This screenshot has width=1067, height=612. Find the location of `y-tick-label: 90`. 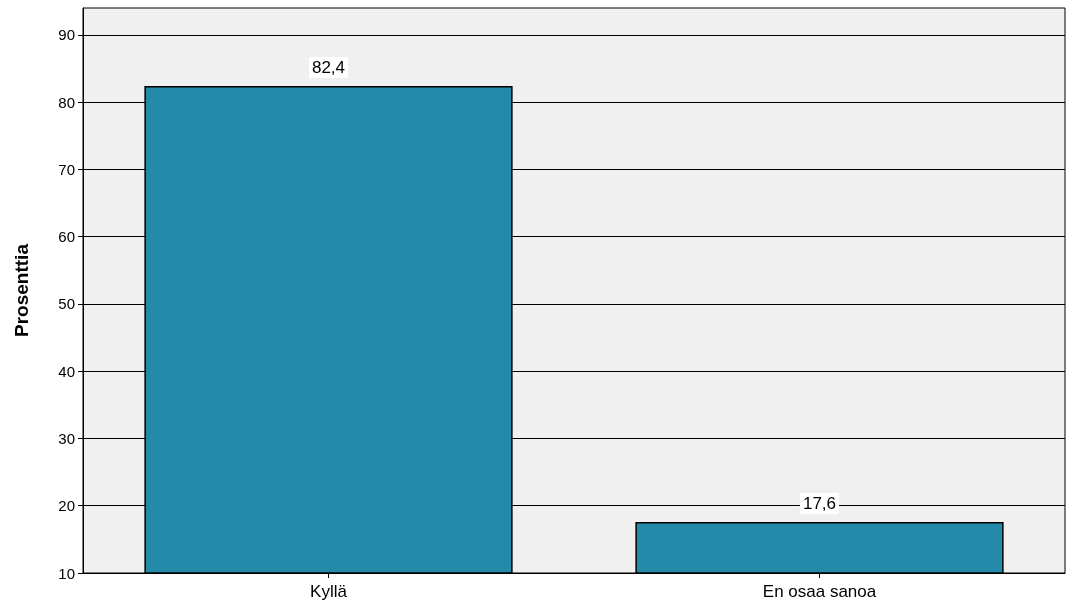

y-tick-label: 90 is located at coordinates (66, 35).